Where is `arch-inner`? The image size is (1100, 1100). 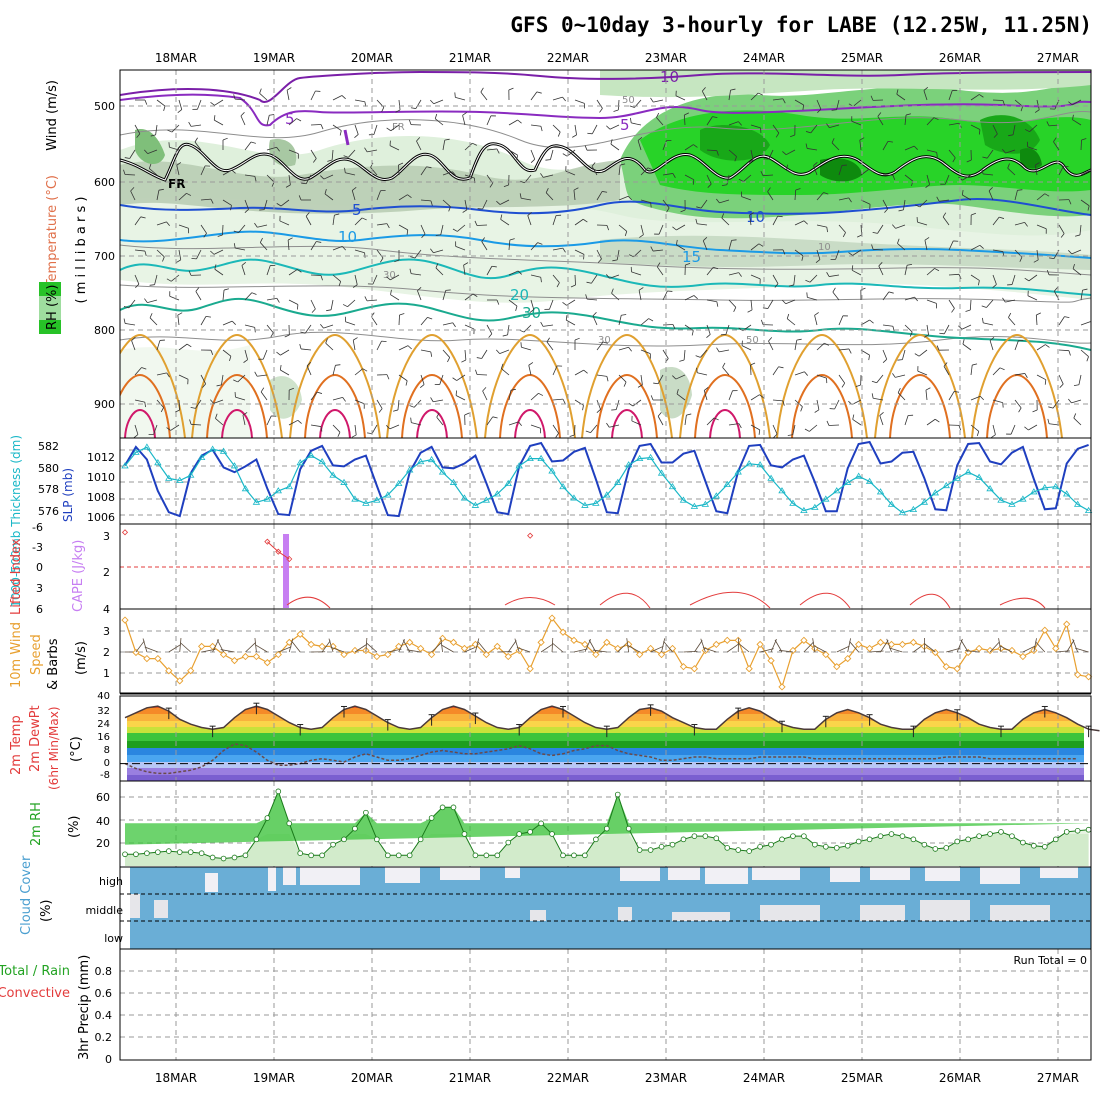 arch-inner is located at coordinates (145, 405).